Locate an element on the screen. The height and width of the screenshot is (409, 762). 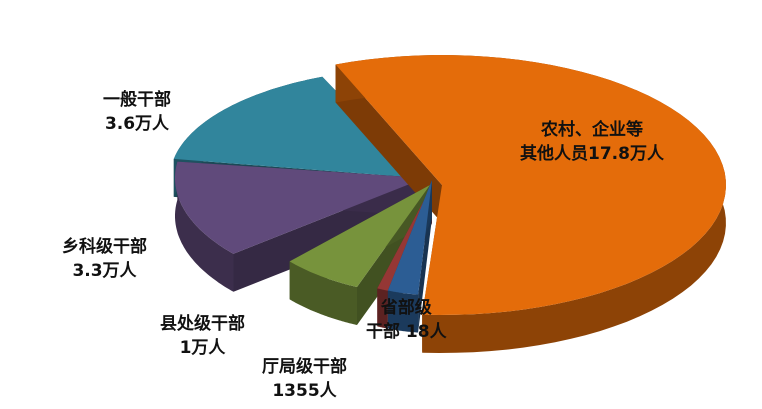
label-other-line2: 其他人员17.8万人 is located at coordinates (592, 154).